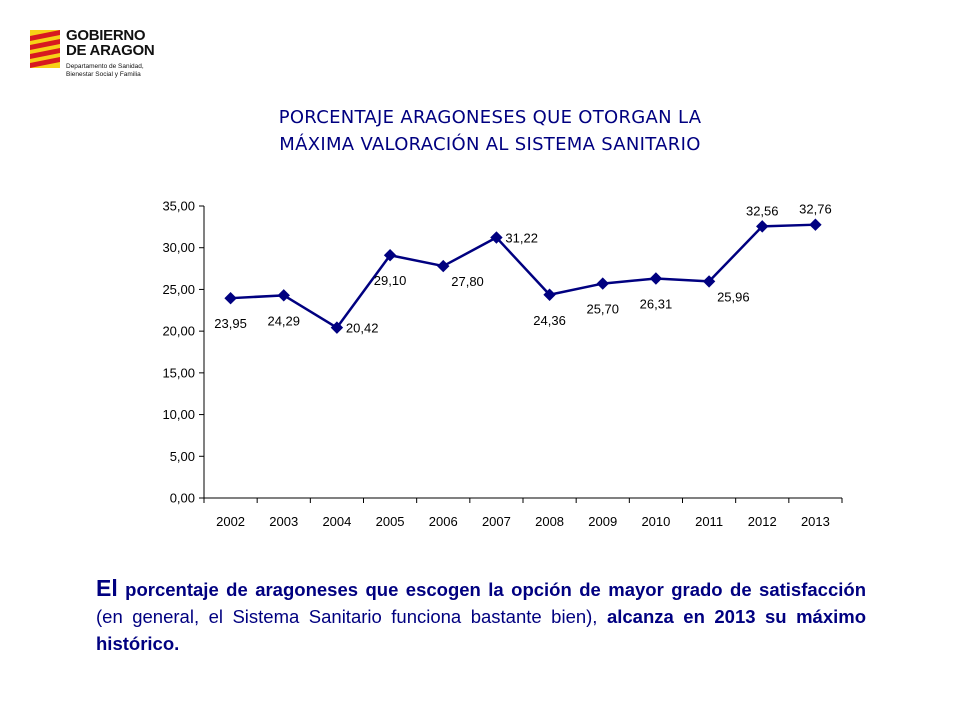 The height and width of the screenshot is (720, 960). Describe the element at coordinates (521, 238) in the screenshot. I see `data-label: 31,22` at that location.